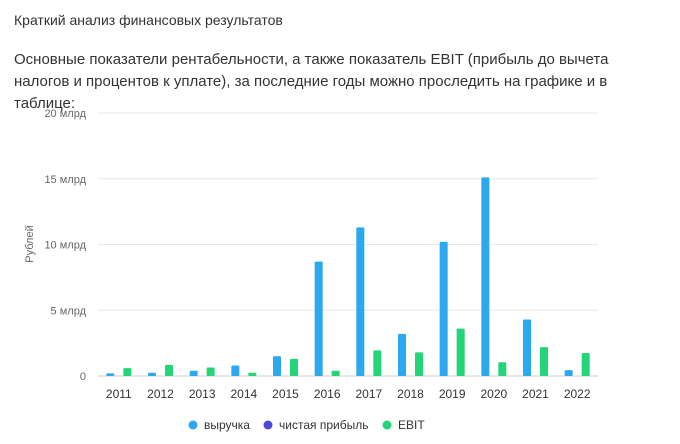 Image resolution: width=680 pixels, height=444 pixels. Describe the element at coordinates (277, 366) in the screenshot. I see `bar-выручка-2015` at that location.